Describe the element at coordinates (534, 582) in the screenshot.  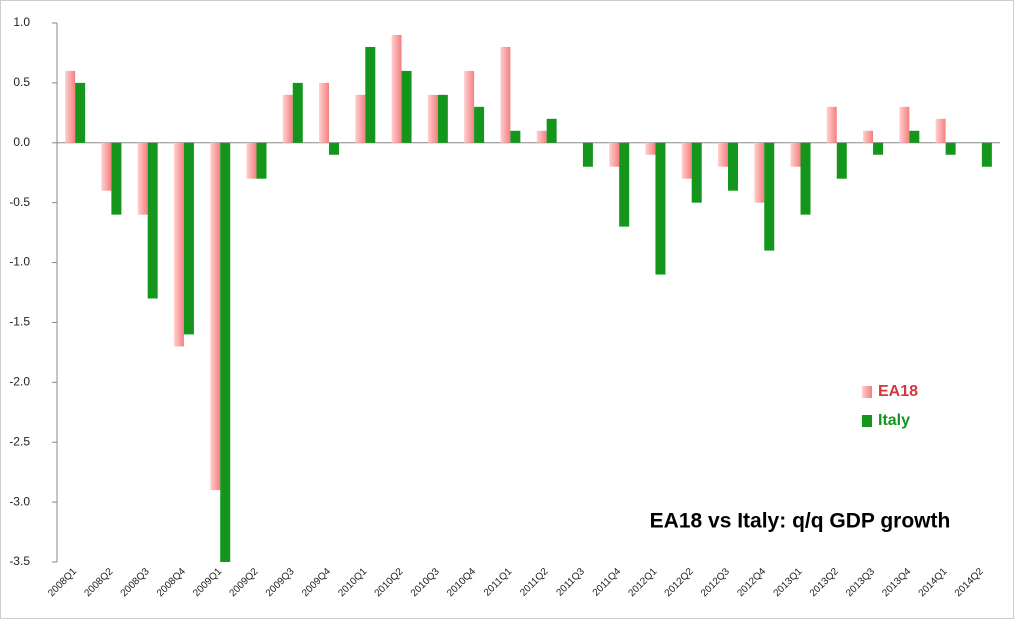
I see `x-tick-label: 2011Q2` at that location.